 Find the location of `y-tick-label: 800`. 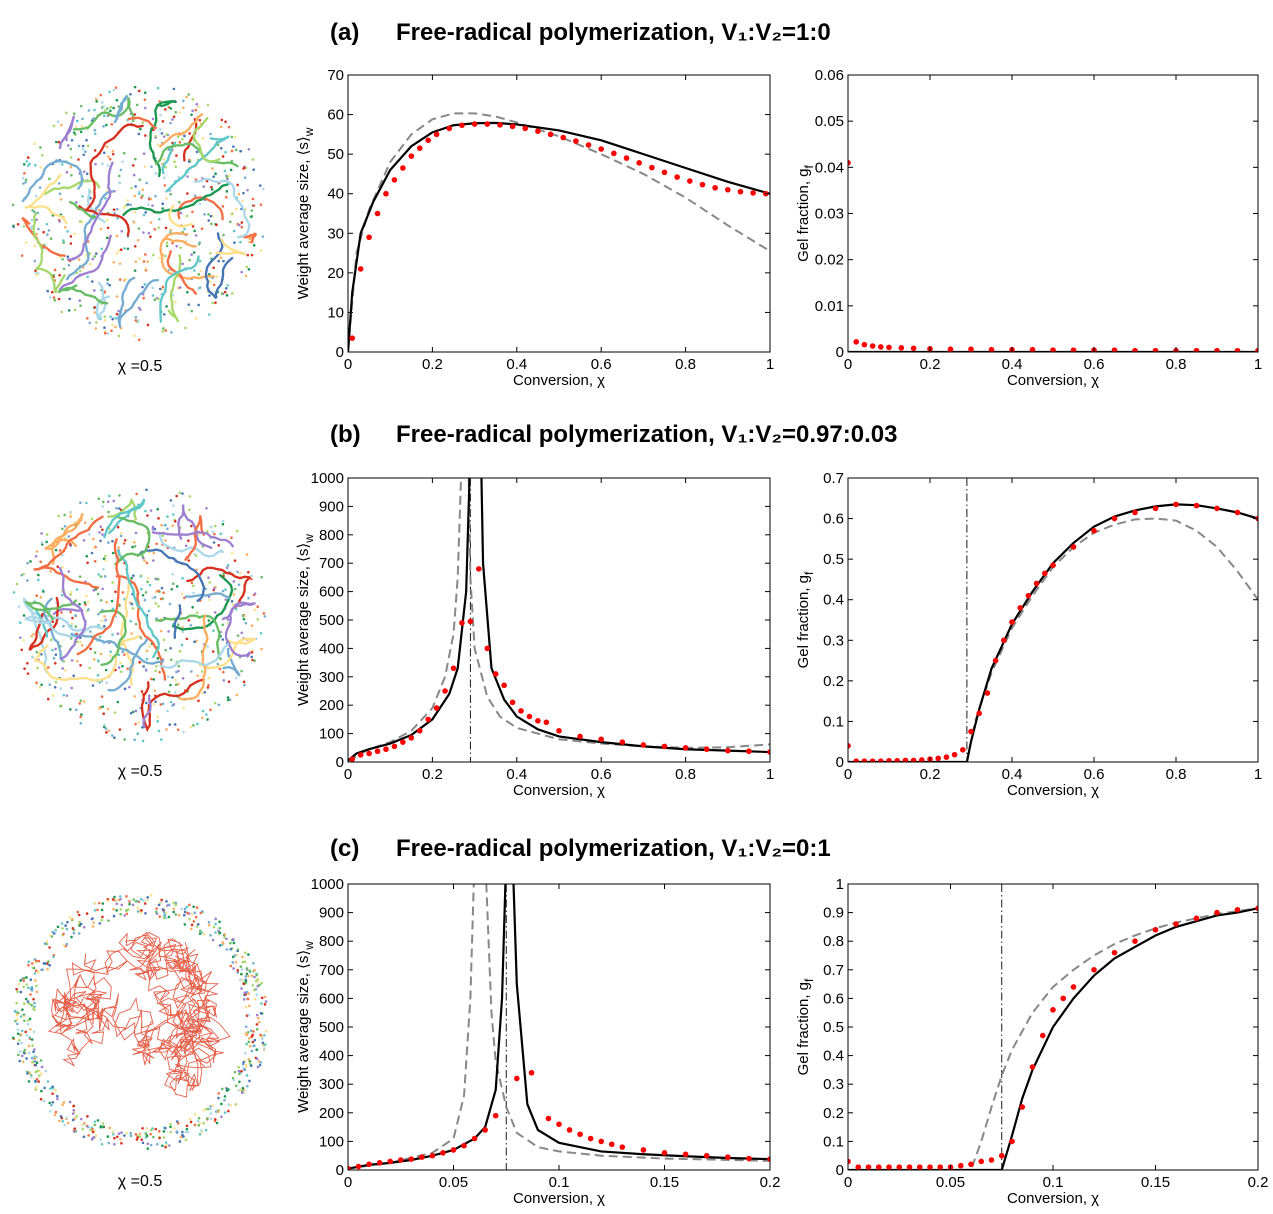

y-tick-label: 800 is located at coordinates (331, 941).